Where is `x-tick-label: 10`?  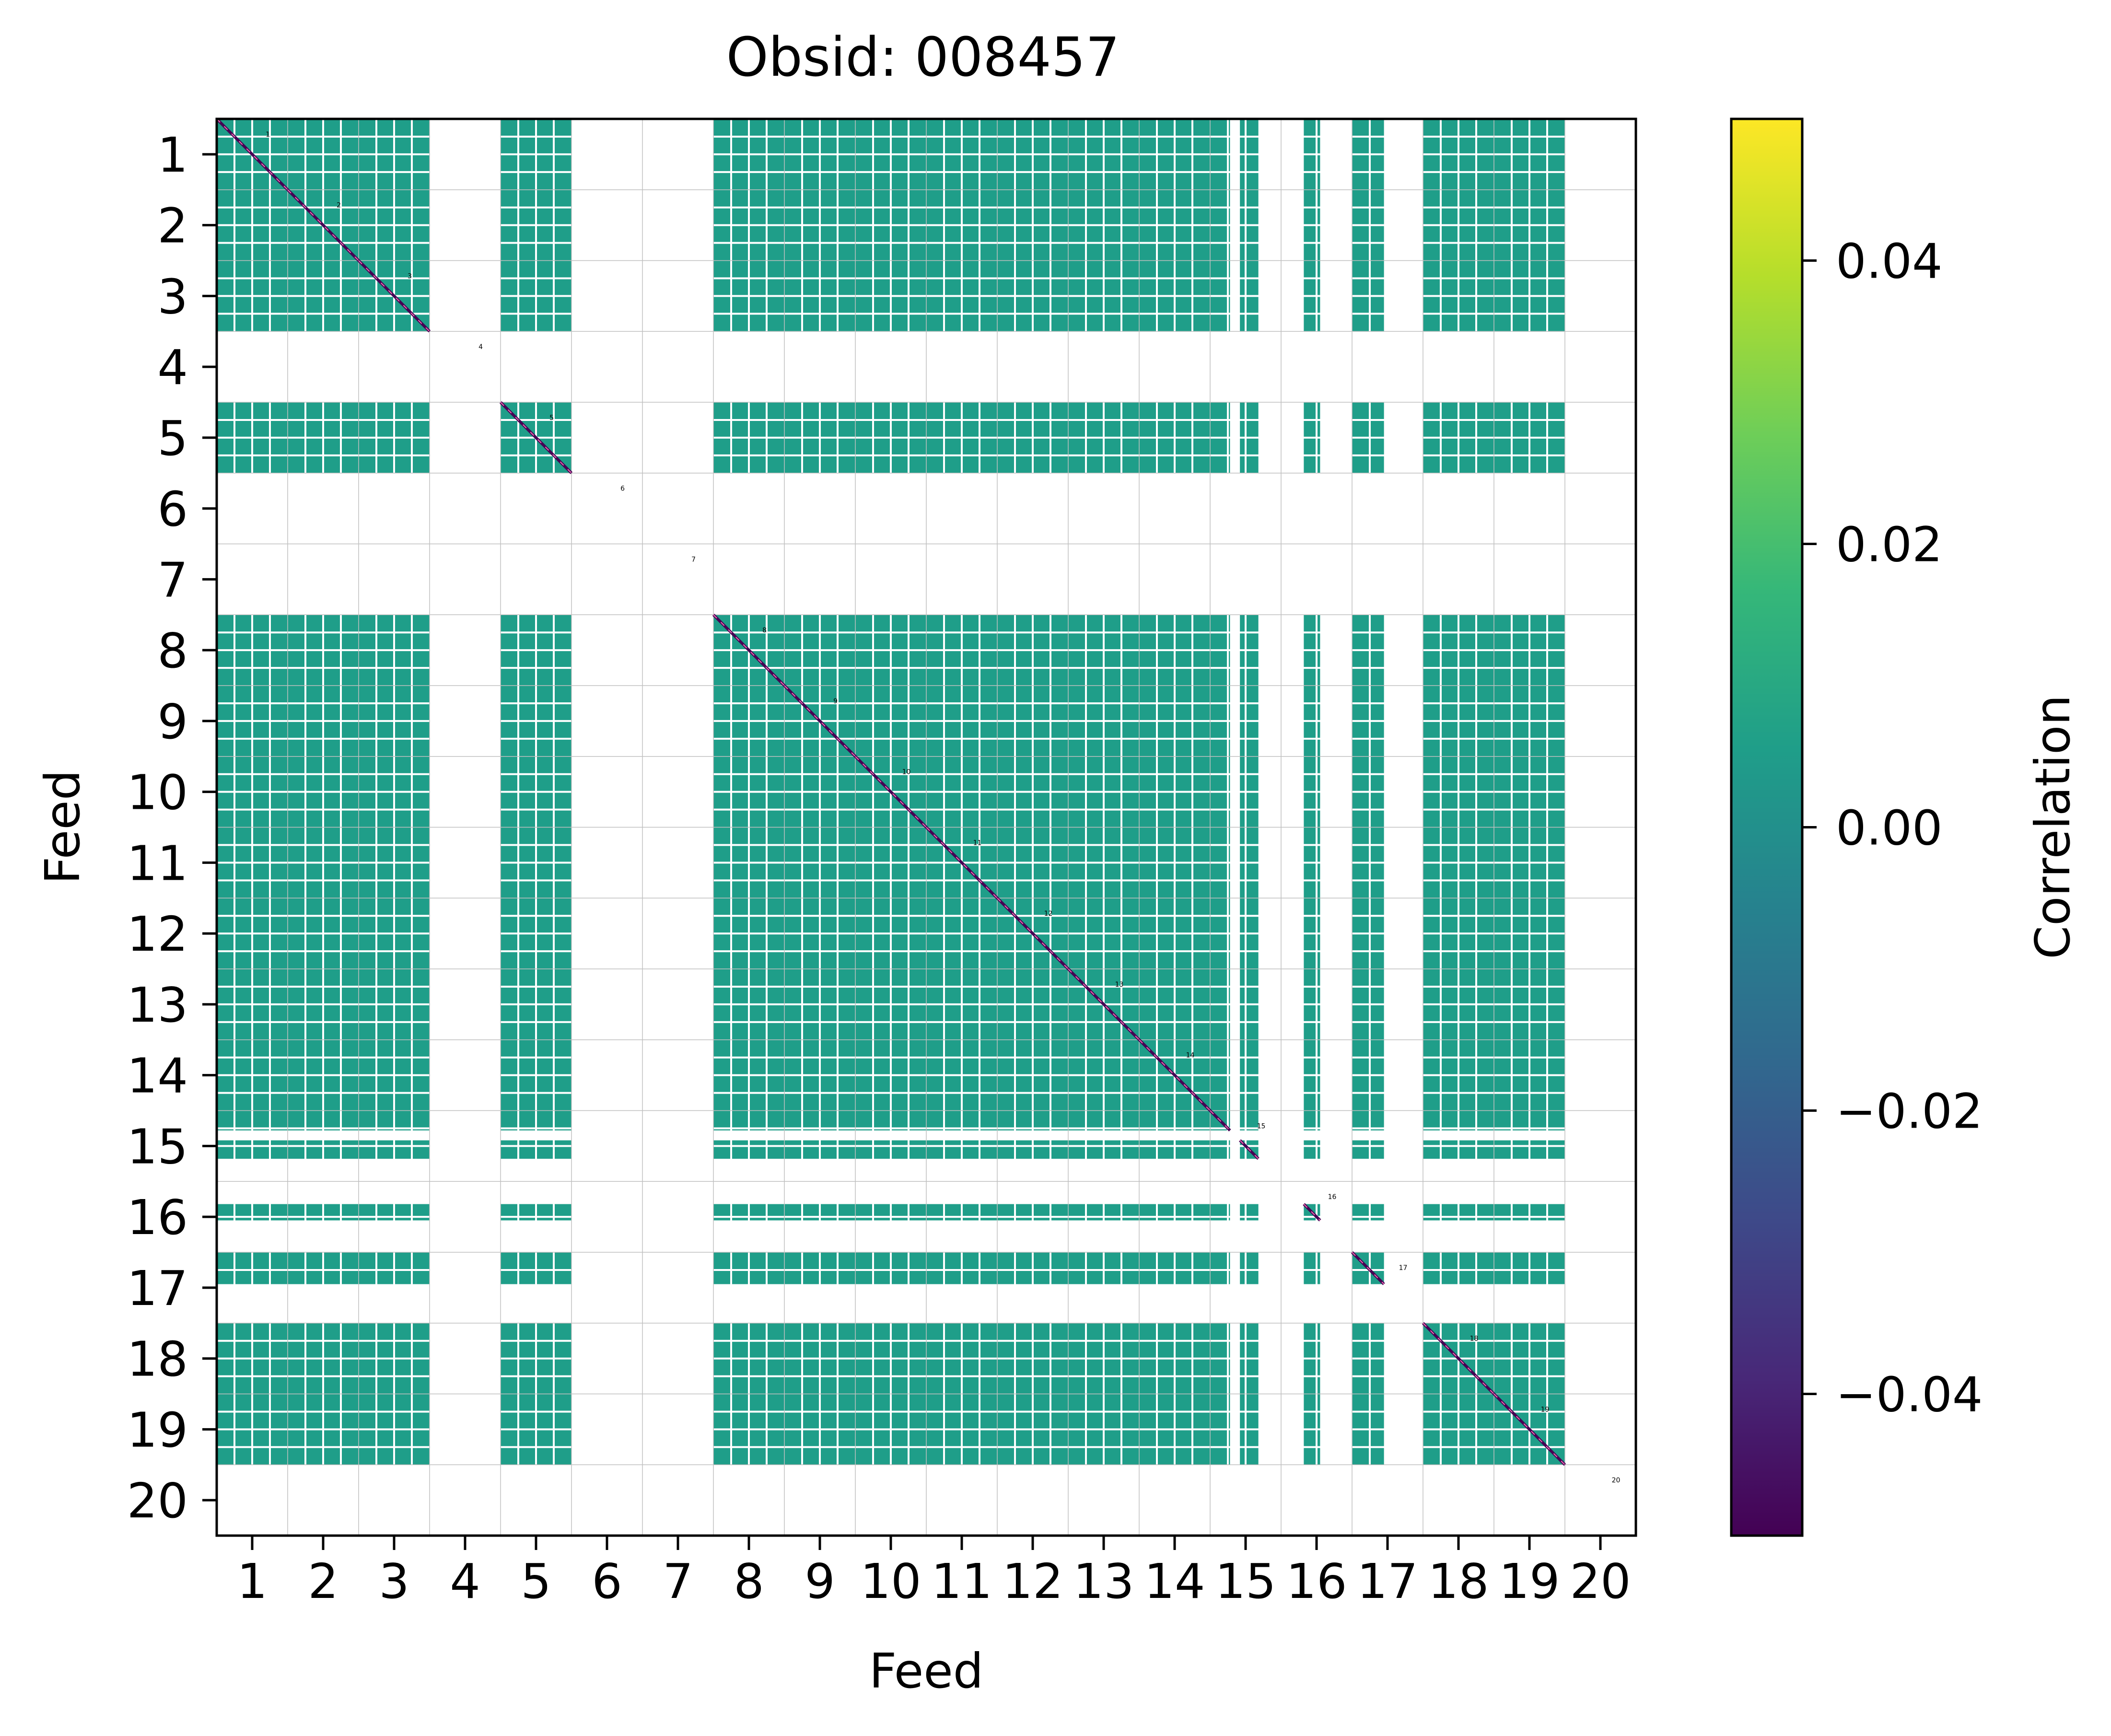 x-tick-label: 10 is located at coordinates (890, 1581).